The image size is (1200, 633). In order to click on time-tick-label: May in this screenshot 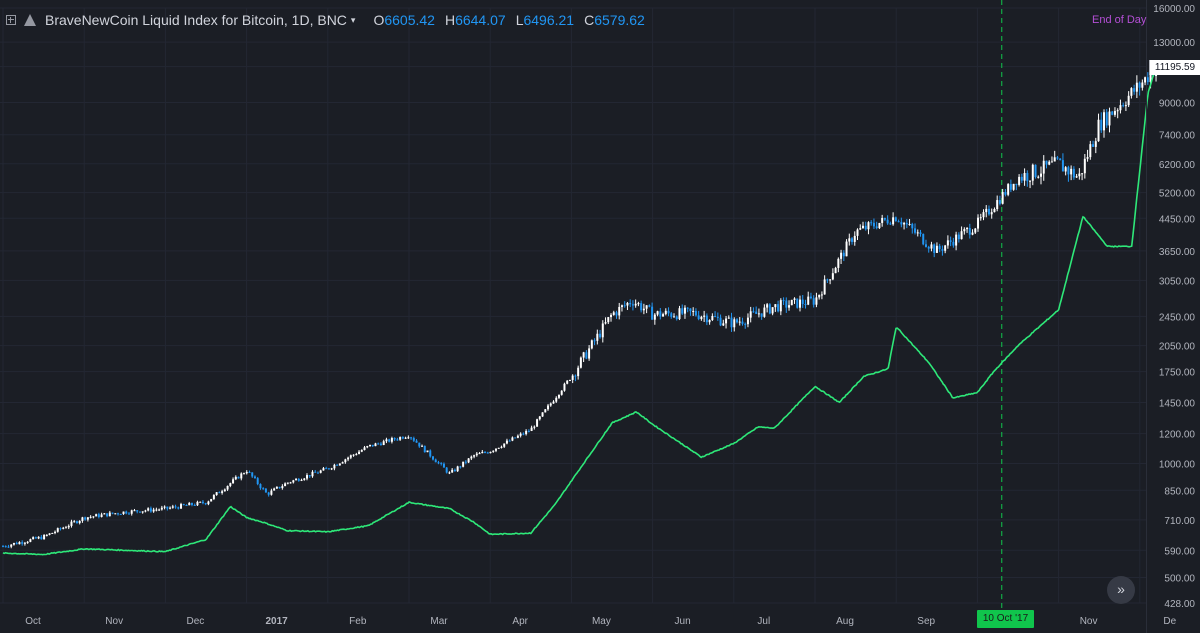, I will do `click(601, 621)`.